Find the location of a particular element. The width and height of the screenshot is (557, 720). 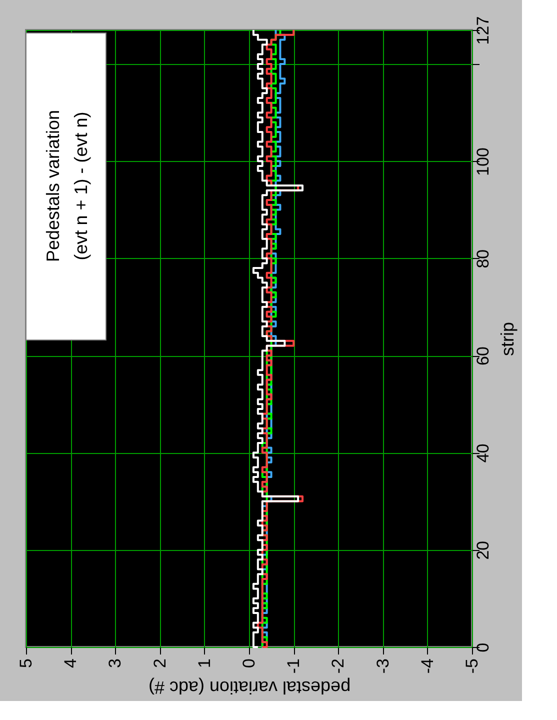

x-tick-label: 4 is located at coordinates (70, 663).